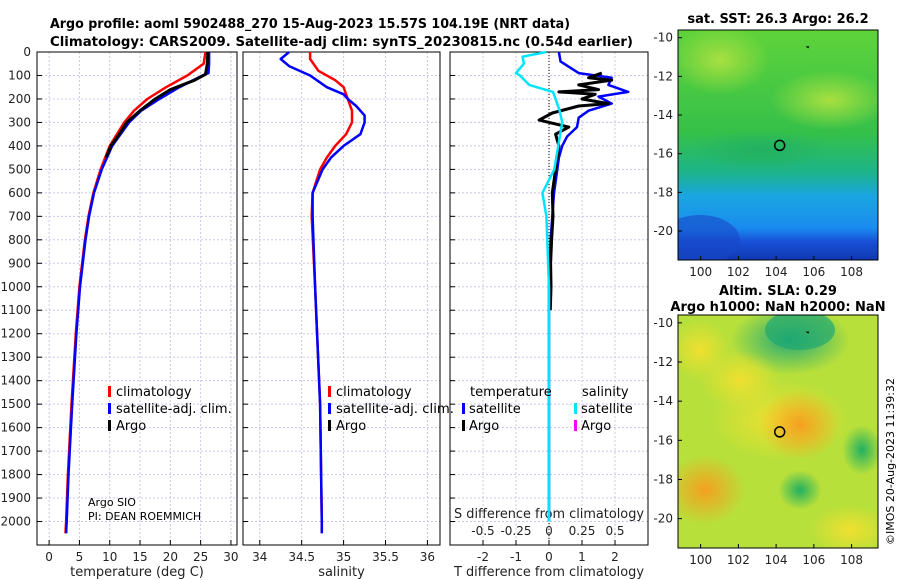  I want to click on x-tick-label: 34.5, so click(301, 557).